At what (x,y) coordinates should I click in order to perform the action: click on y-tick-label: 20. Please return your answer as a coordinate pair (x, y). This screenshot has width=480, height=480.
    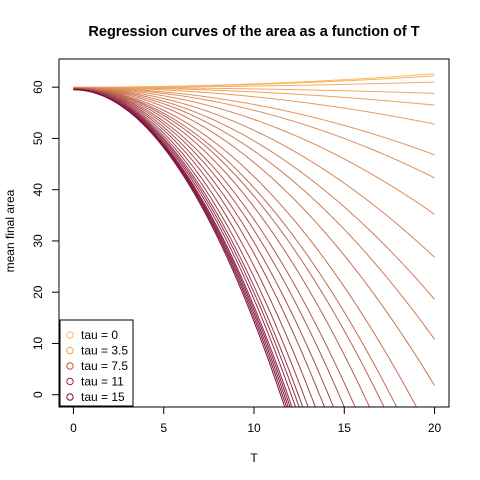
    Looking at the image, I should click on (38, 292).